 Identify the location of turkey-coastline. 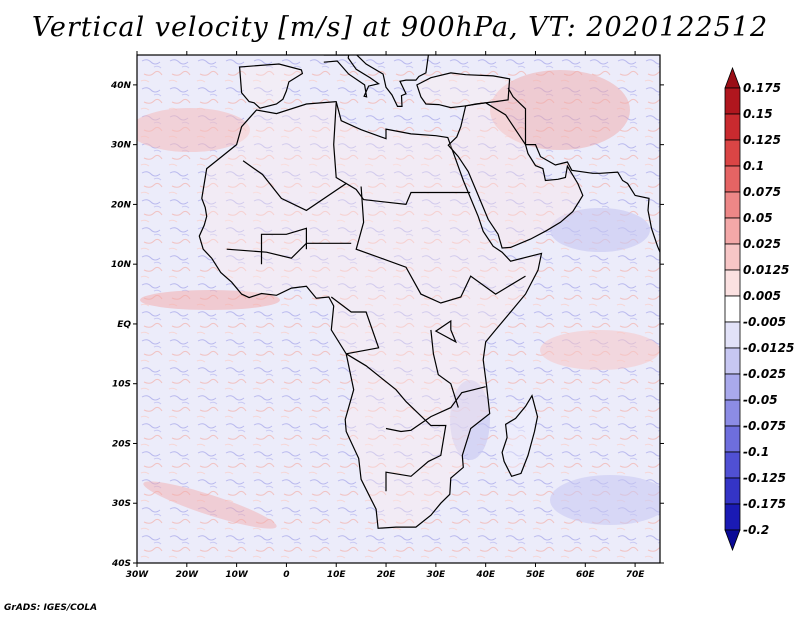
(463, 90).